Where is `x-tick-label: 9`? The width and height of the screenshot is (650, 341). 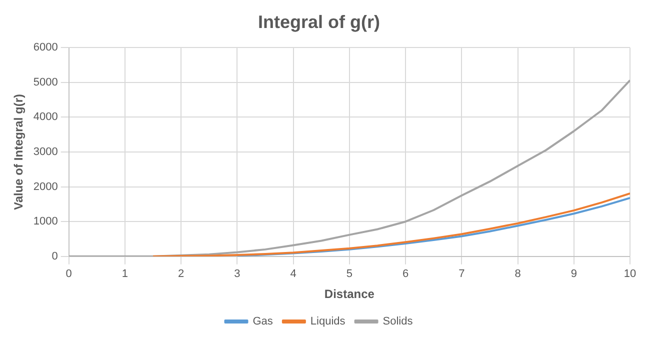 x-tick-label: 9 is located at coordinates (573, 274).